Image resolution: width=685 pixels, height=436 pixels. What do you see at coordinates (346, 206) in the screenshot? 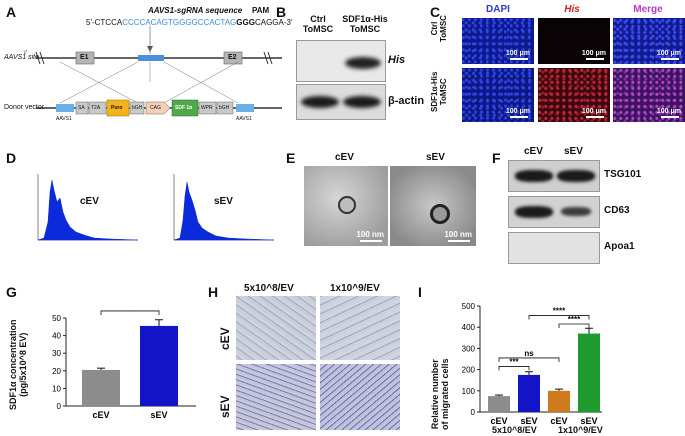
I see `e-tem-cev: 100 nm` at bounding box center [346, 206].